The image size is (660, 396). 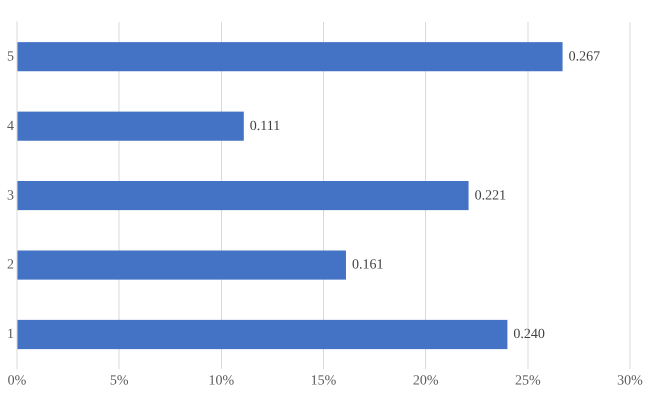 What do you see at coordinates (221, 380) in the screenshot?
I see `x-tick-label: 10%` at bounding box center [221, 380].